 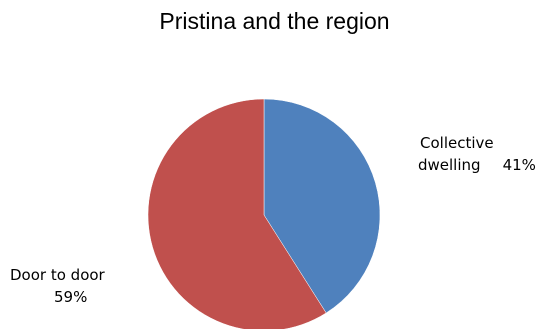 I want to click on slice-percent-label: 41%, so click(x=519, y=165).